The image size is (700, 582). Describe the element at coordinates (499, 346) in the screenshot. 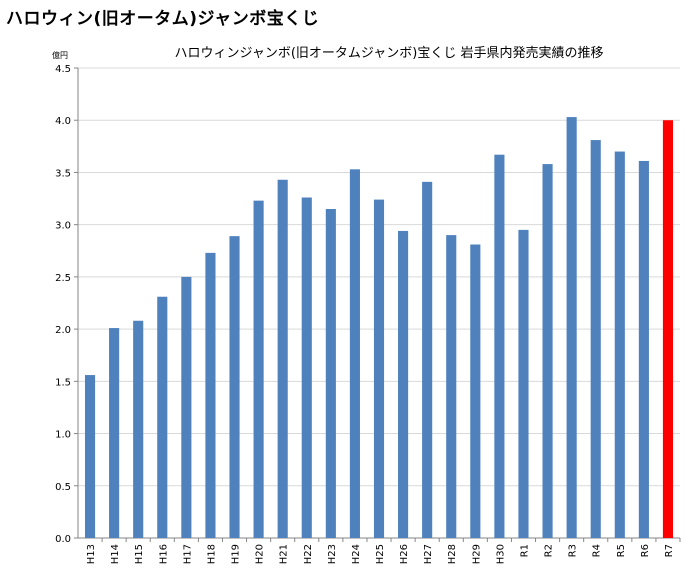

I see `bar-h30` at that location.